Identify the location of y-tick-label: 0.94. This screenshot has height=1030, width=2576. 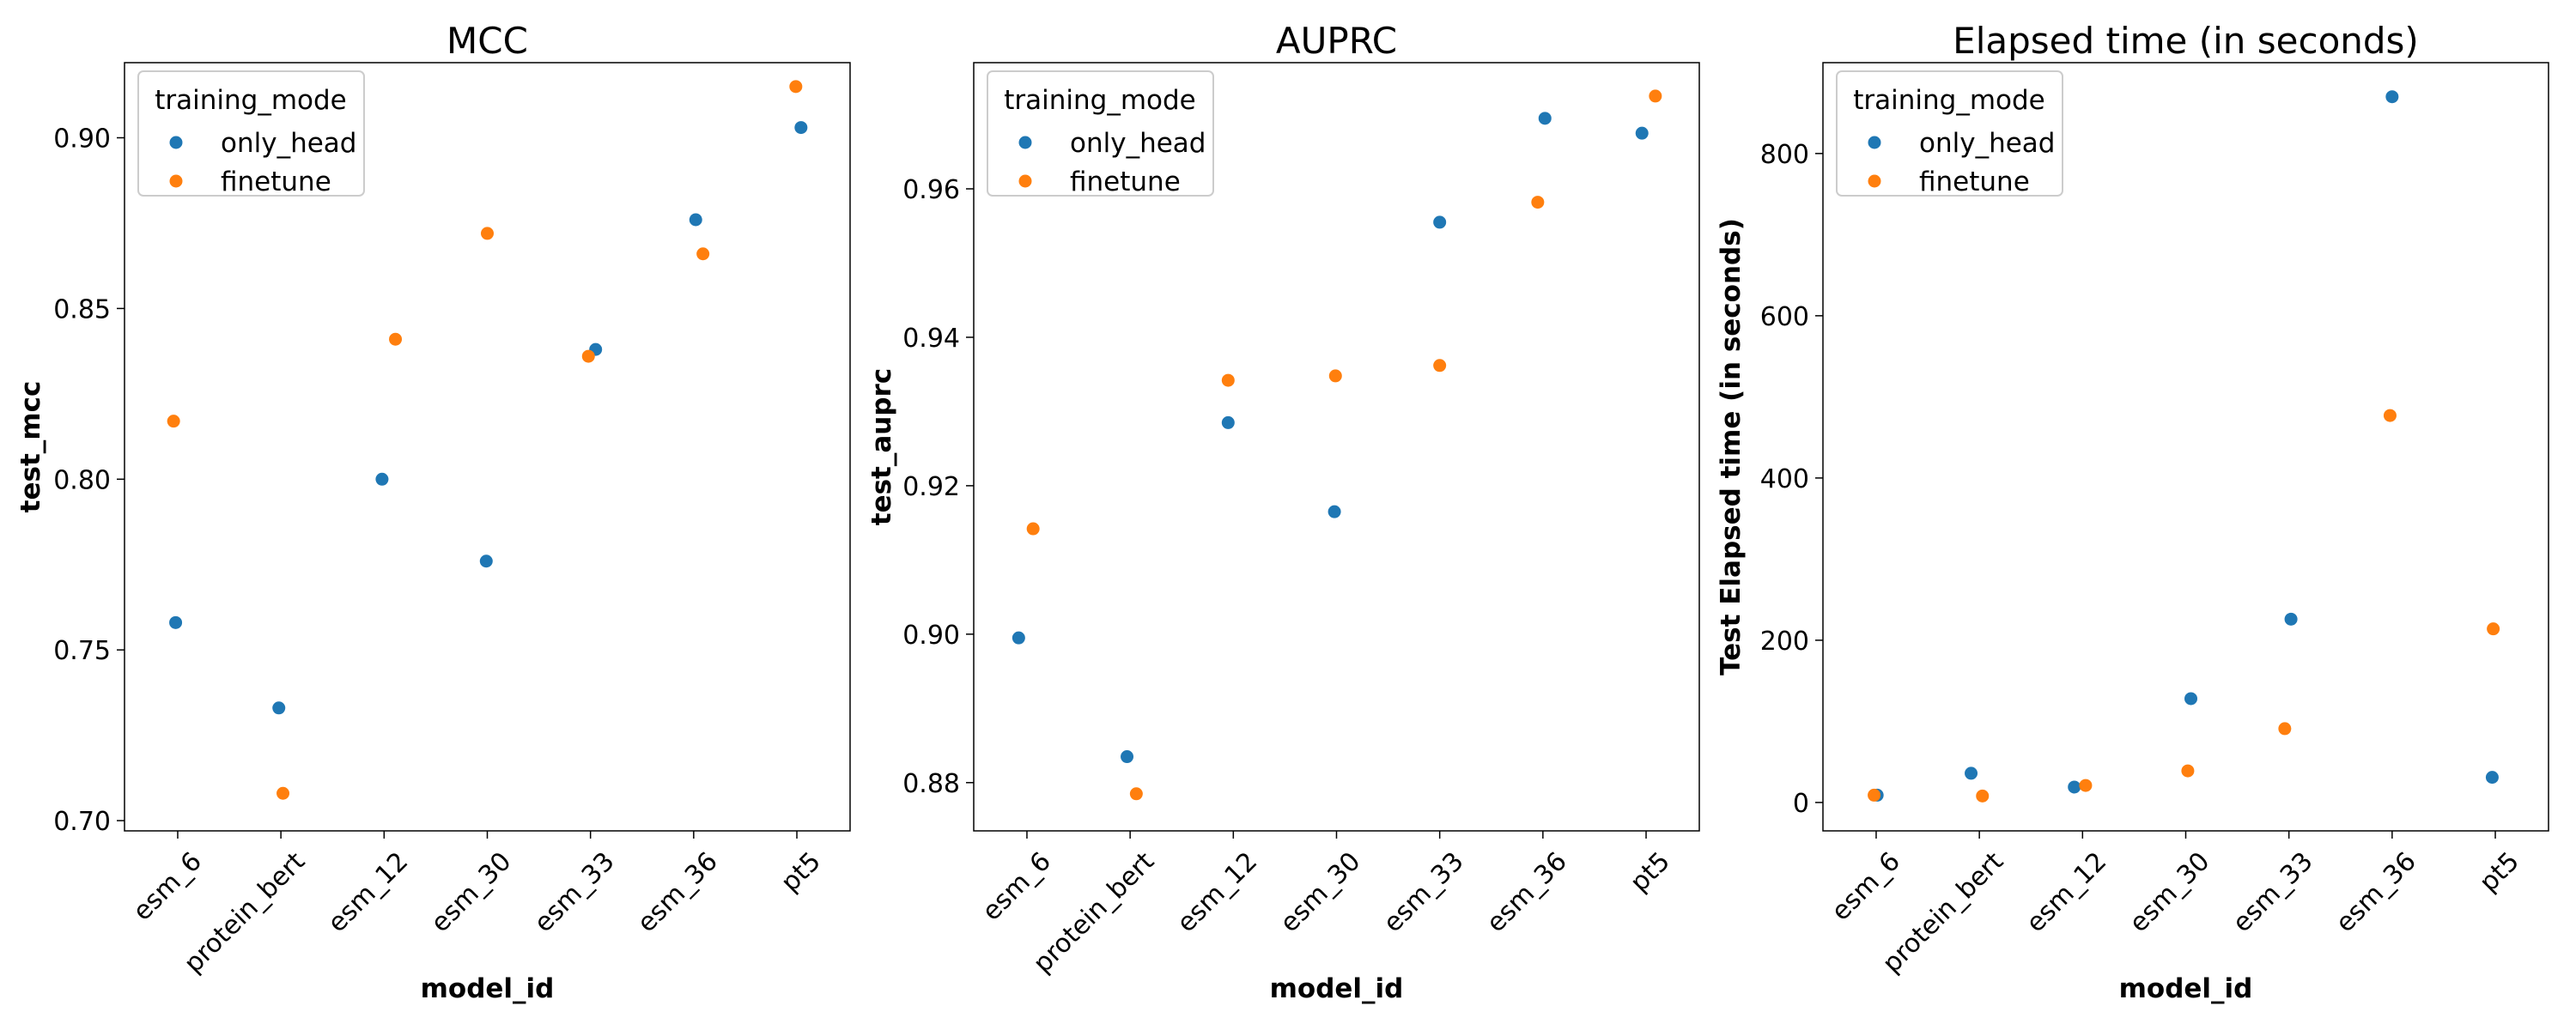
(931, 339).